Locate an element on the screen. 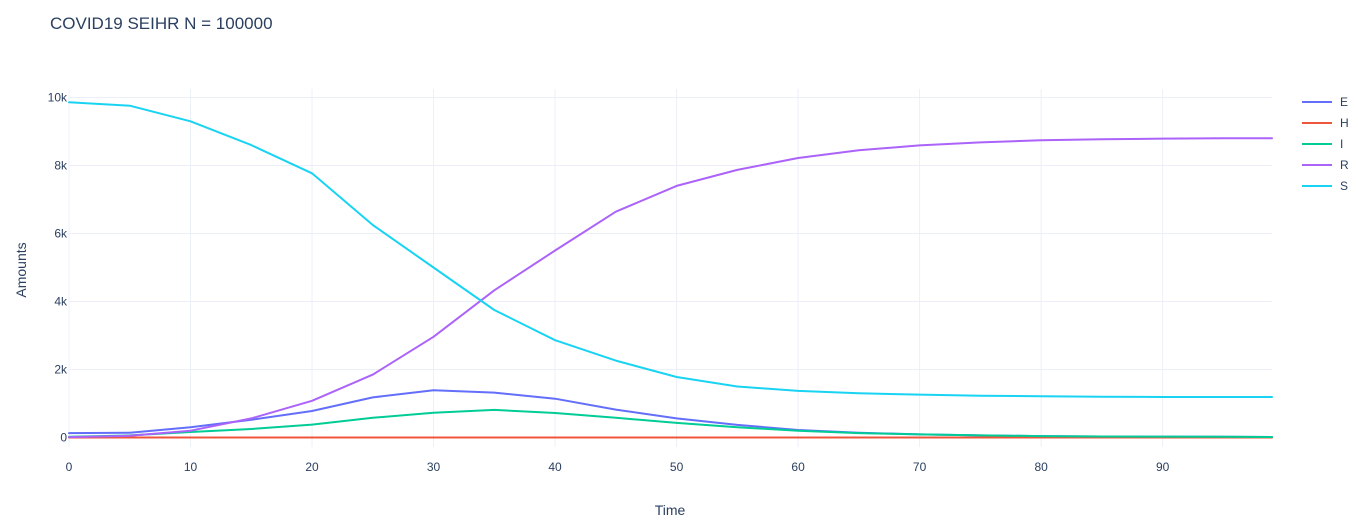 The width and height of the screenshot is (1358, 530). legend-label: I is located at coordinates (1341, 144).